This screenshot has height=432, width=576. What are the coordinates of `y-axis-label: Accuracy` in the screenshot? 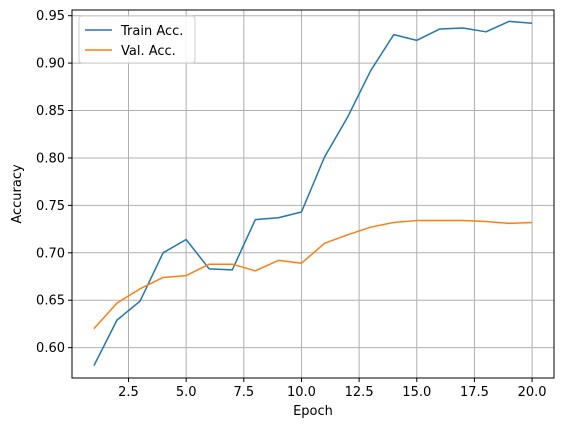 It's located at (17, 194).